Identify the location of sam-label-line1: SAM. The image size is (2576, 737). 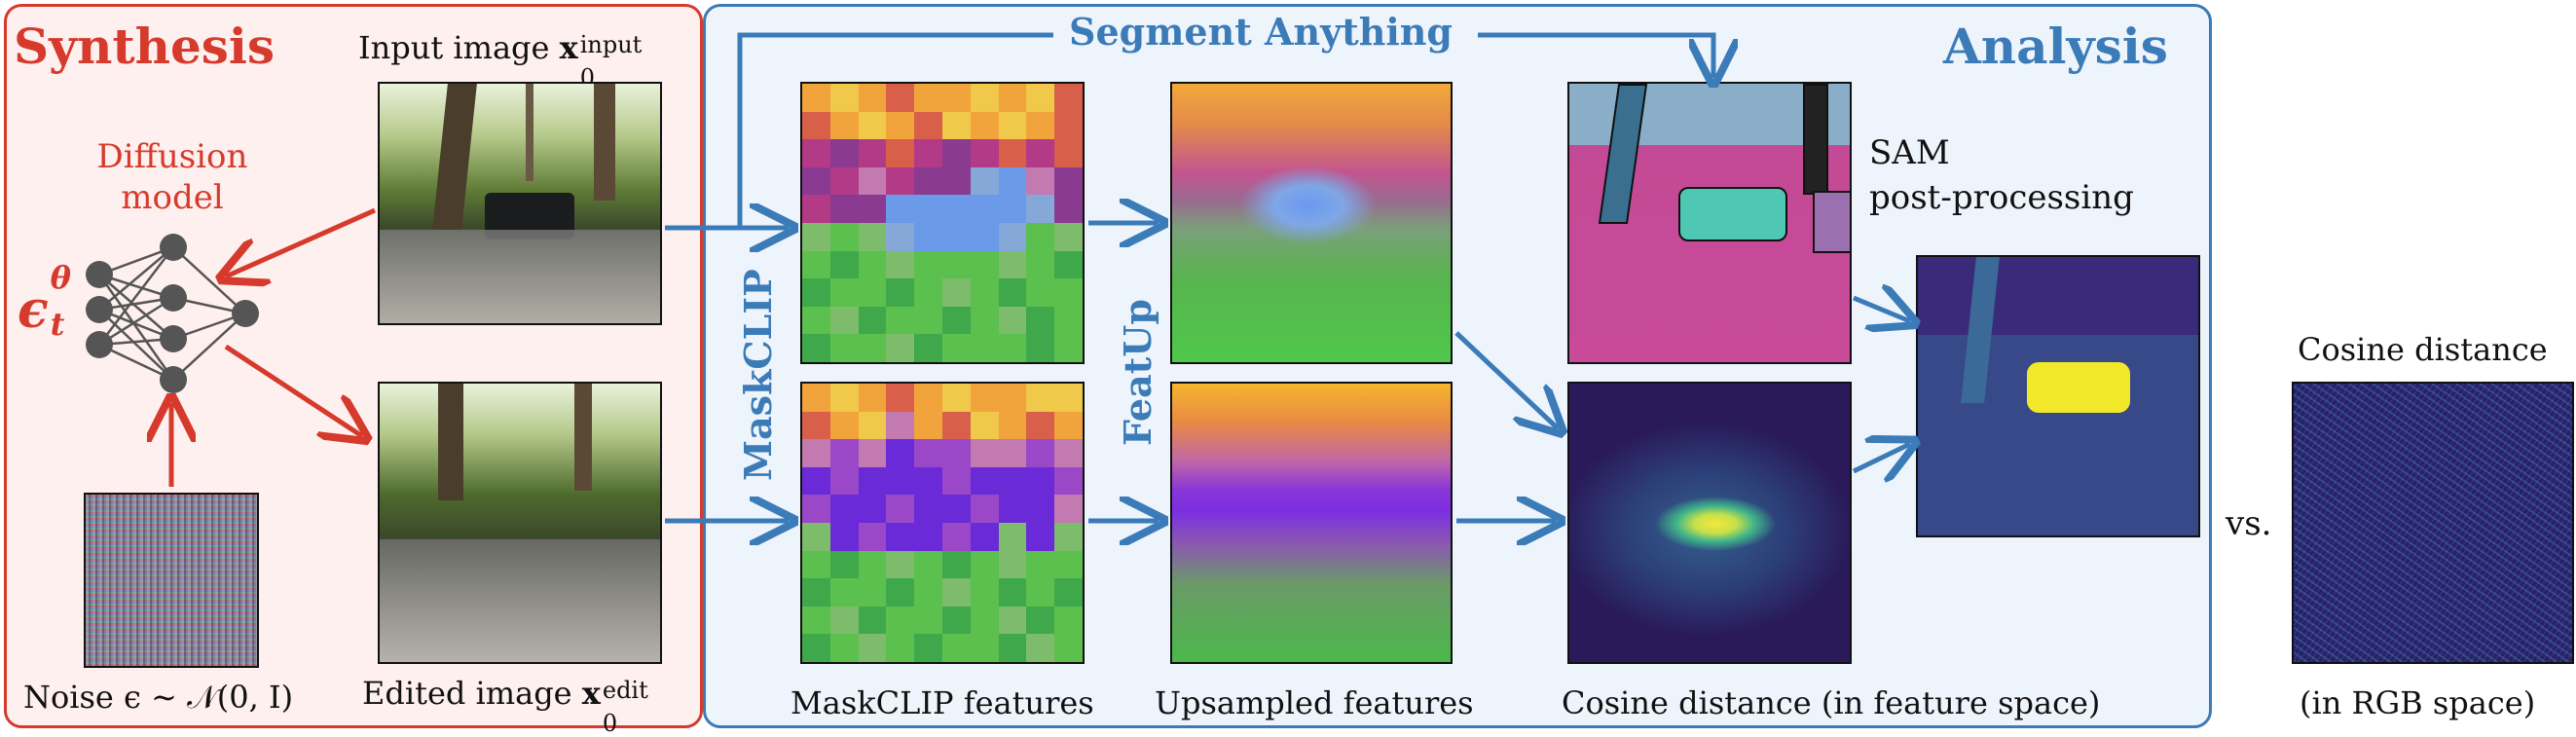
(1909, 152).